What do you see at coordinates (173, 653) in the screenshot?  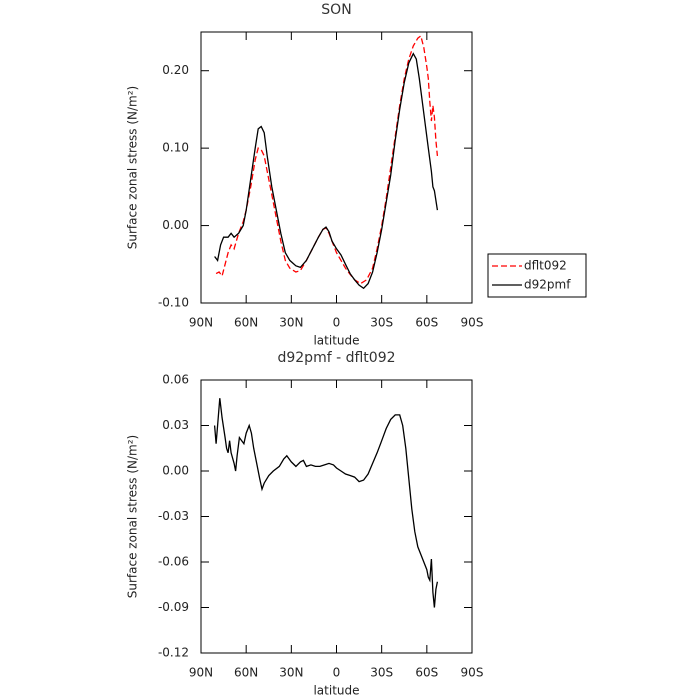 I see `y-tick-label: -0.12` at bounding box center [173, 653].